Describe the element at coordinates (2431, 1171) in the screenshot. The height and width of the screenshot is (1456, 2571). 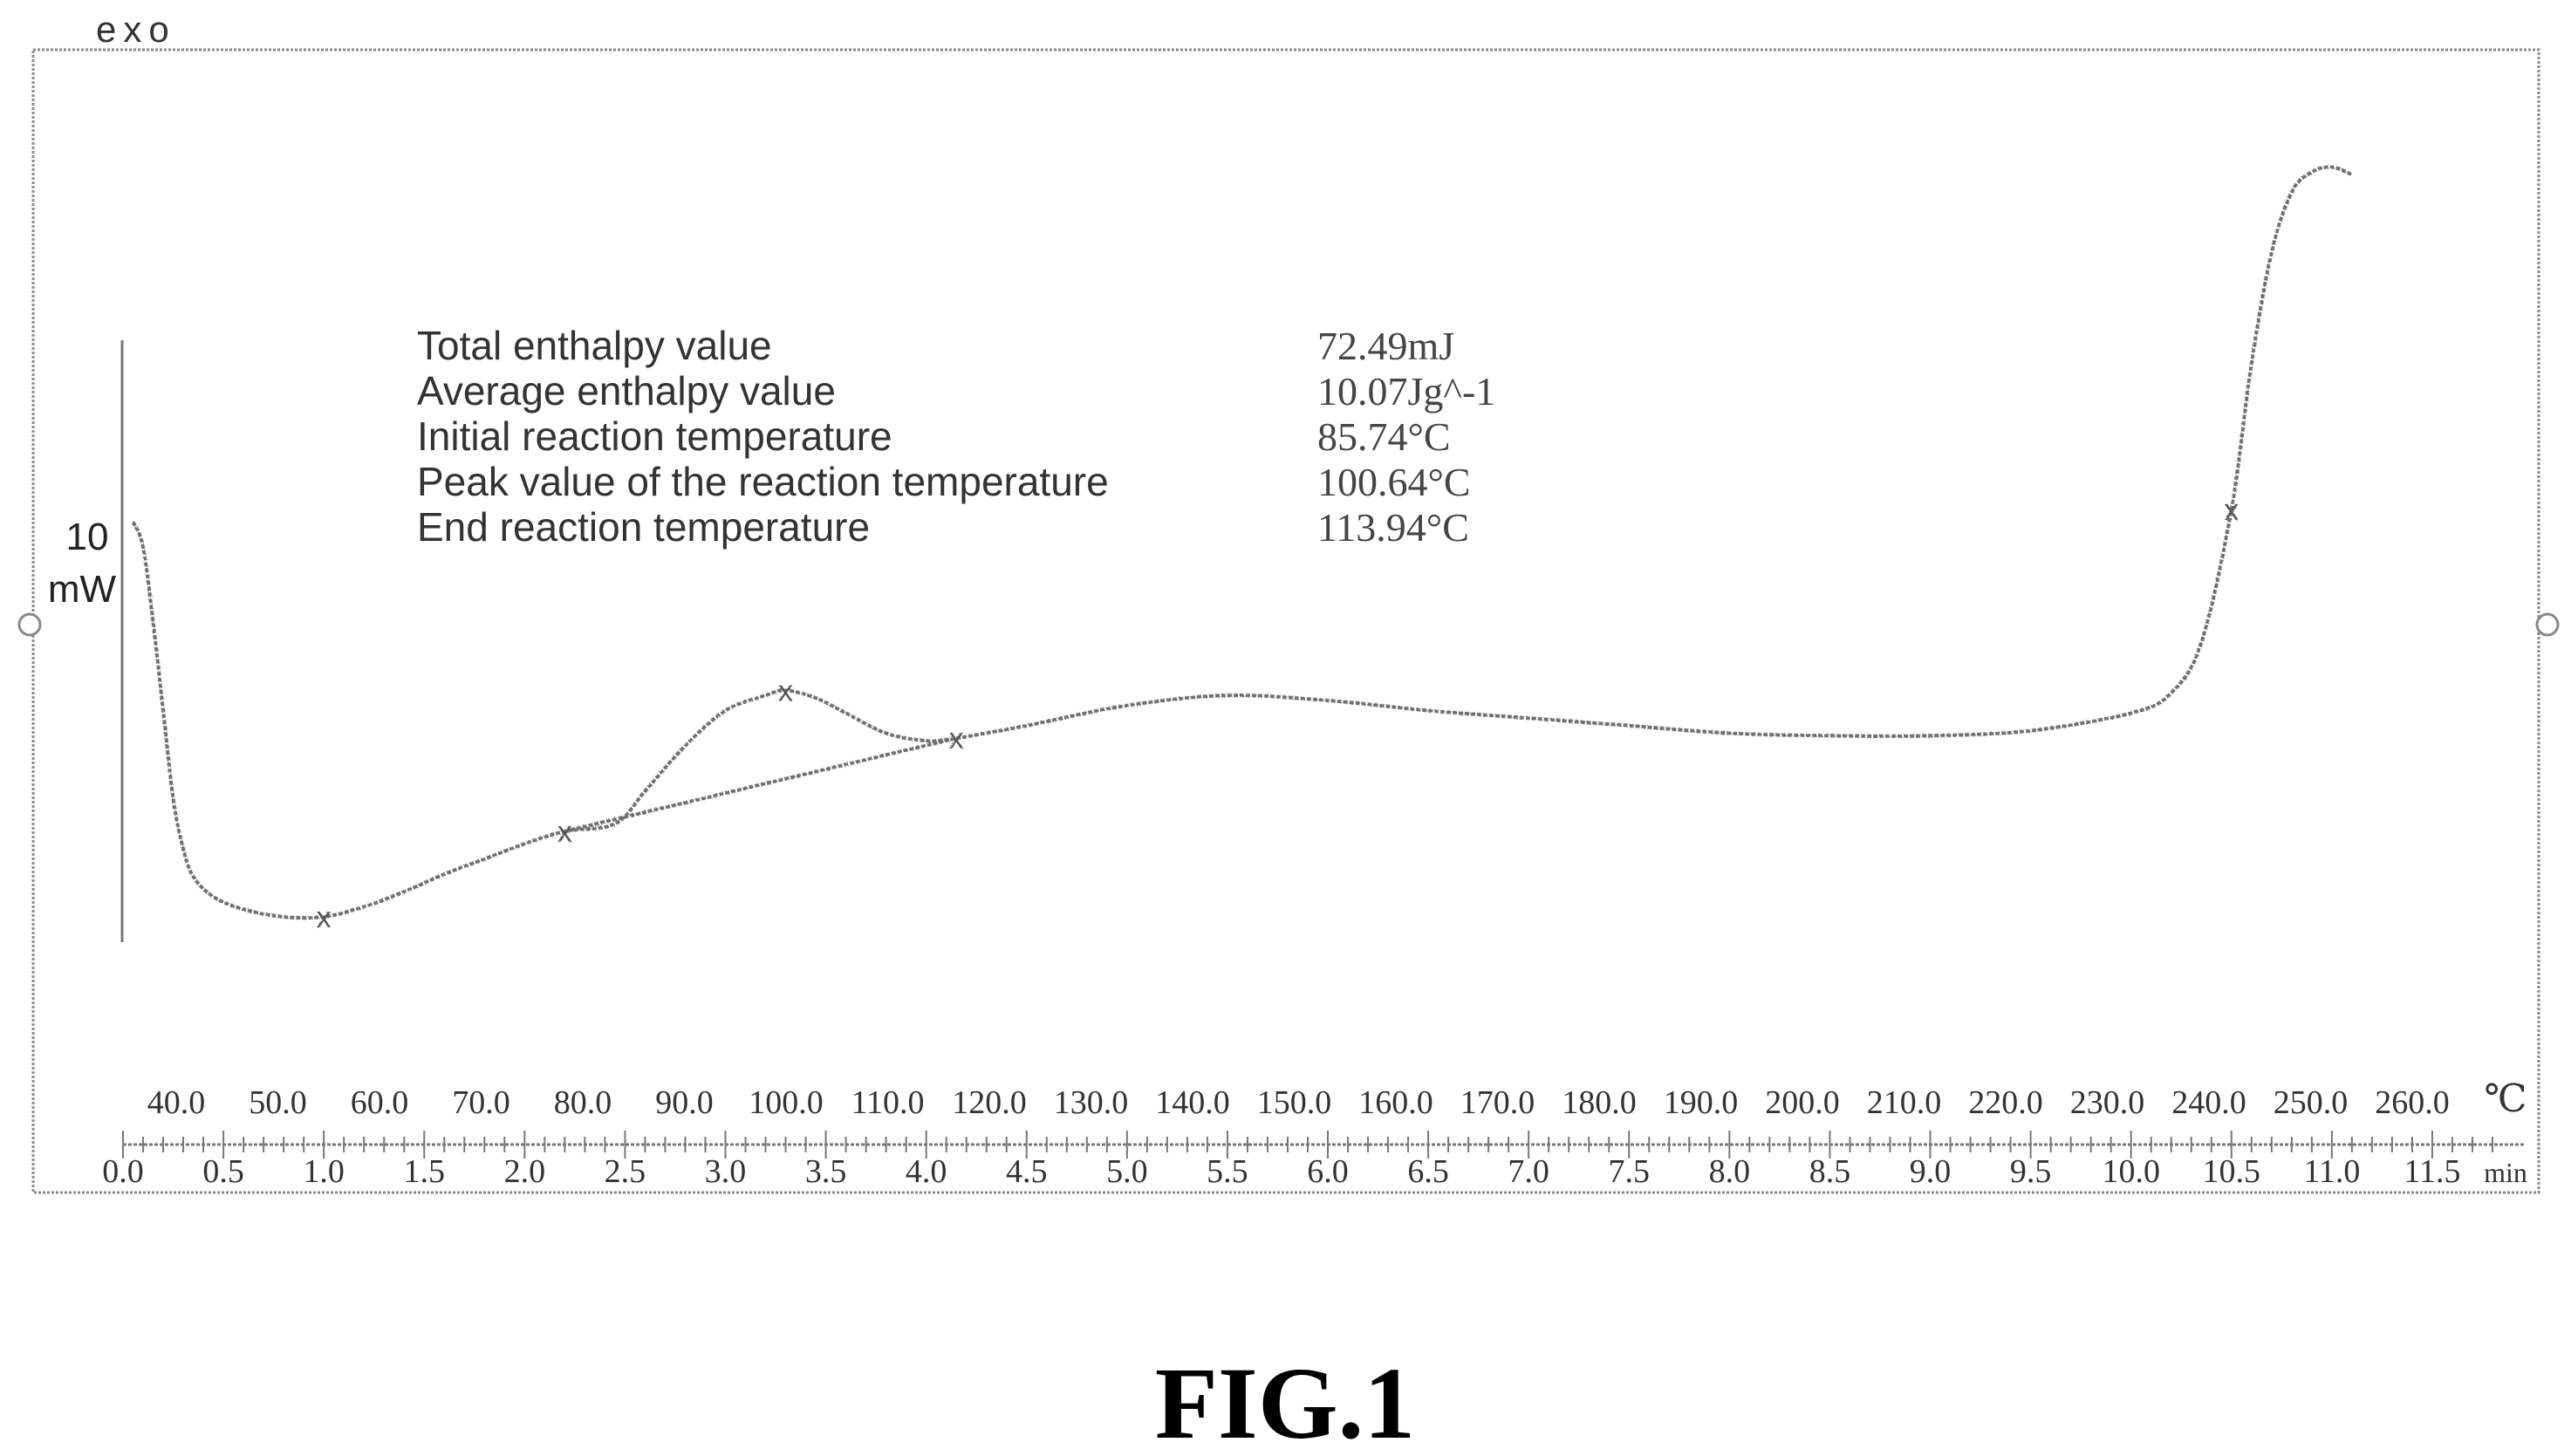
I see `time-tick-label: 11.5` at that location.